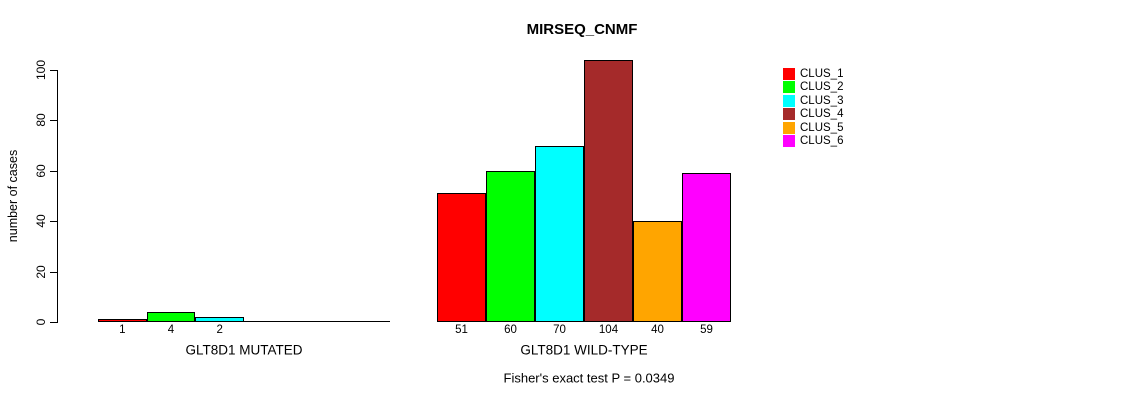 The image size is (1140, 400). I want to click on legend-row: CLUS_6, so click(813, 142).